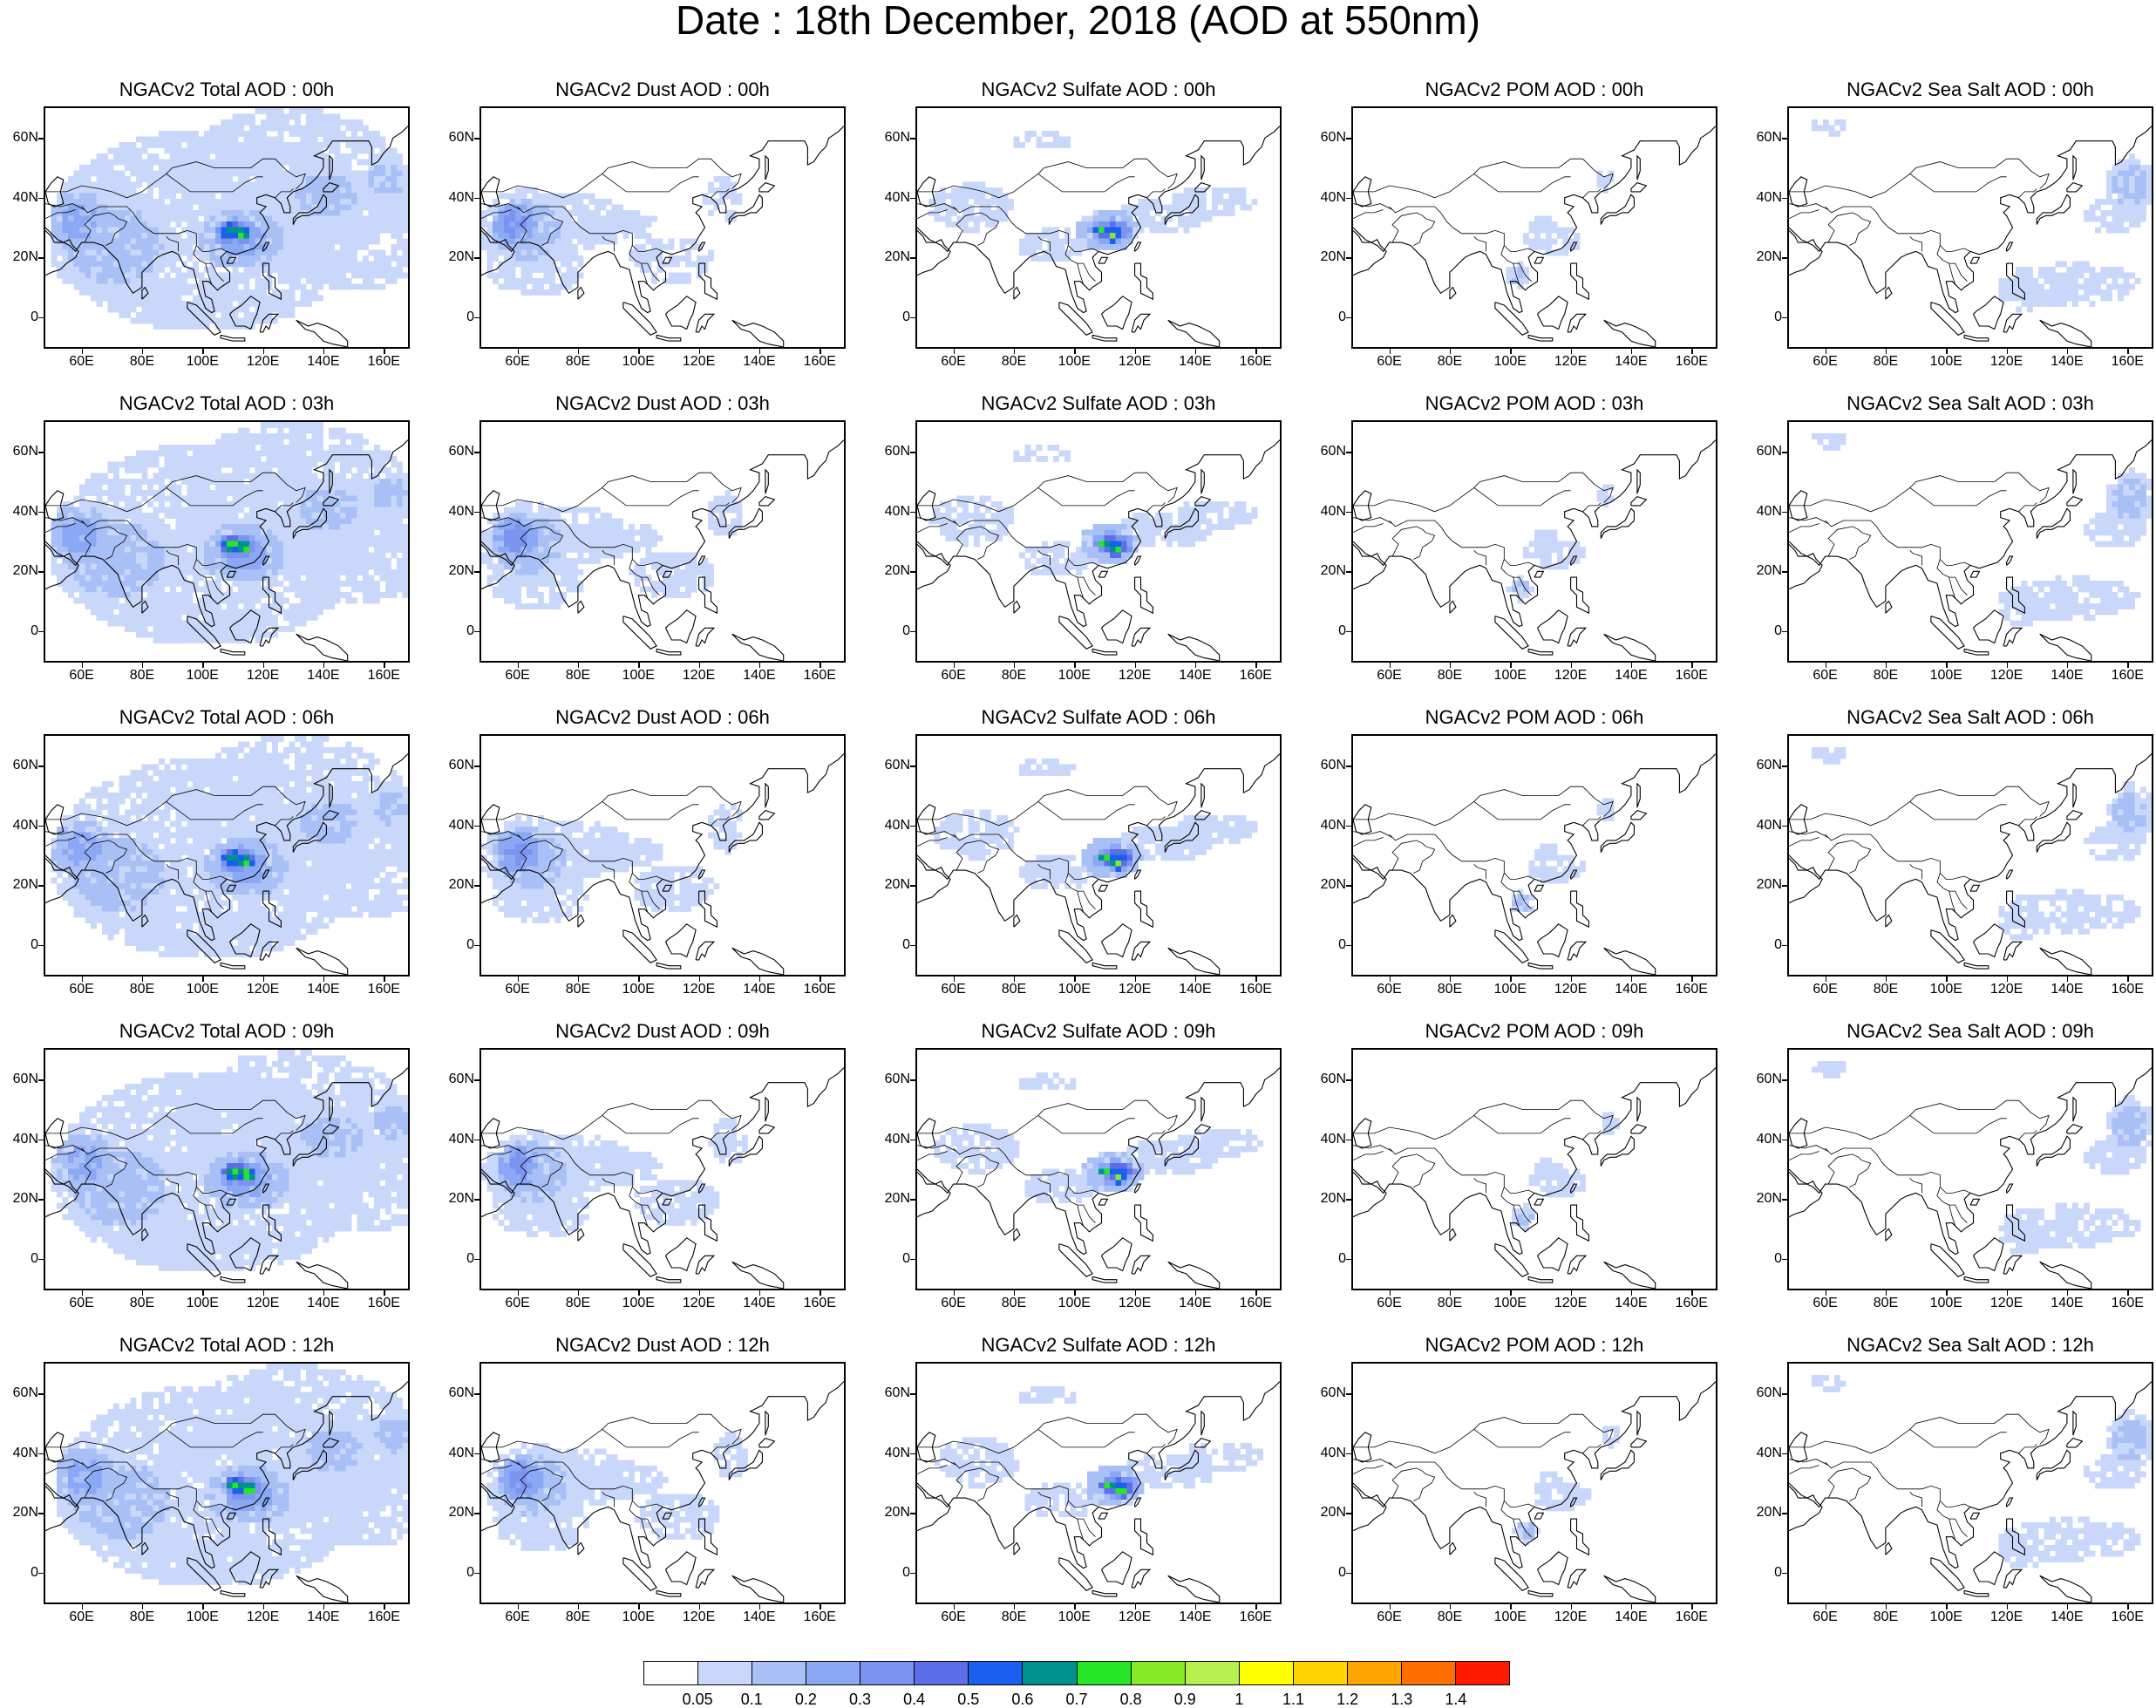 The height and width of the screenshot is (1708, 2156). Describe the element at coordinates (518, 362) in the screenshot. I see `lon-tick-label: 60E` at that location.